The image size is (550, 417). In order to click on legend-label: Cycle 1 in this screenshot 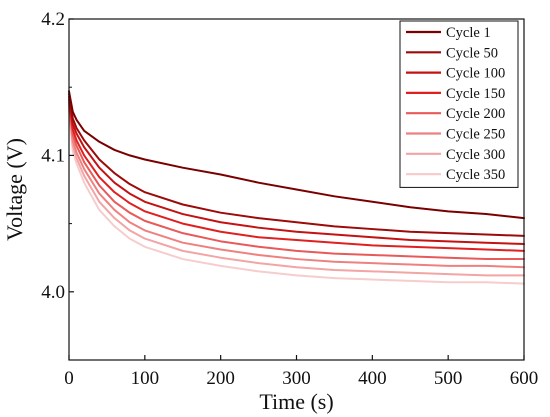, I will do `click(468, 33)`.